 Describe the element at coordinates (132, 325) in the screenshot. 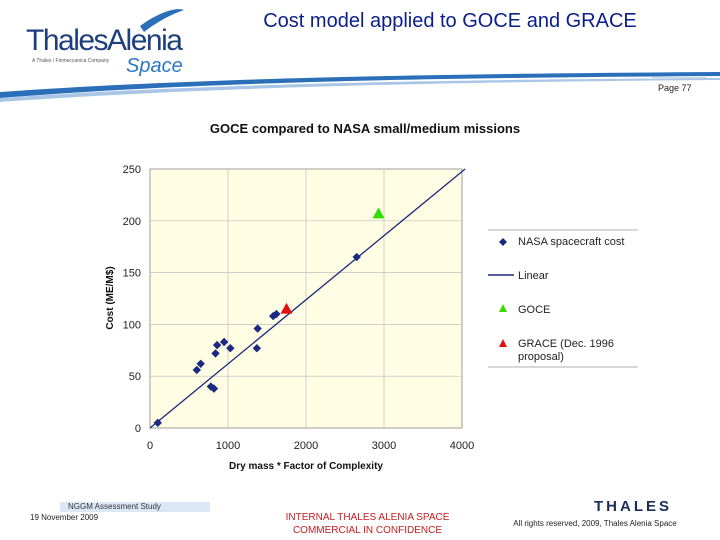

I see `y-tick-label: 100` at that location.